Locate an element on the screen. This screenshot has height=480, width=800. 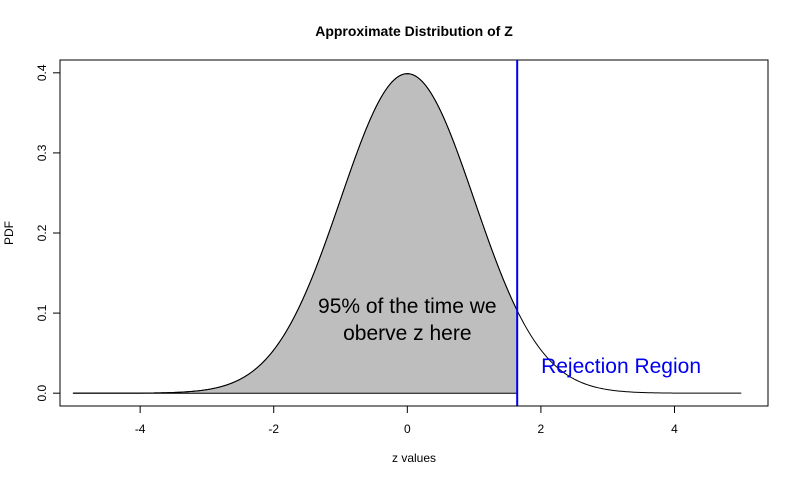
central-region-annotation: 95% of the time we is located at coordinates (407, 306).